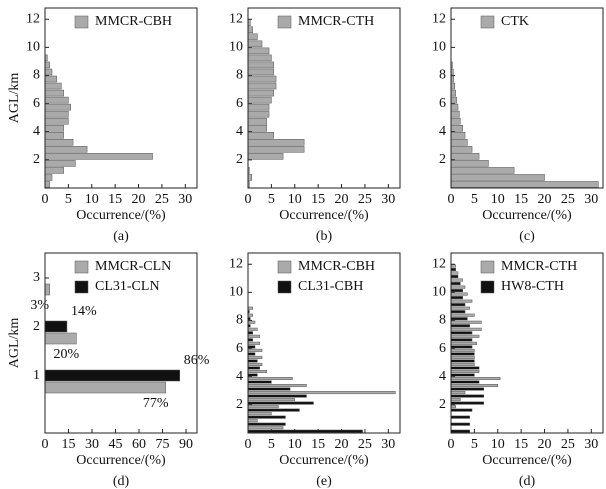 The height and width of the screenshot is (489, 606). What do you see at coordinates (539, 266) in the screenshot?
I see `legend-label: MMCR-CTH` at bounding box center [539, 266].